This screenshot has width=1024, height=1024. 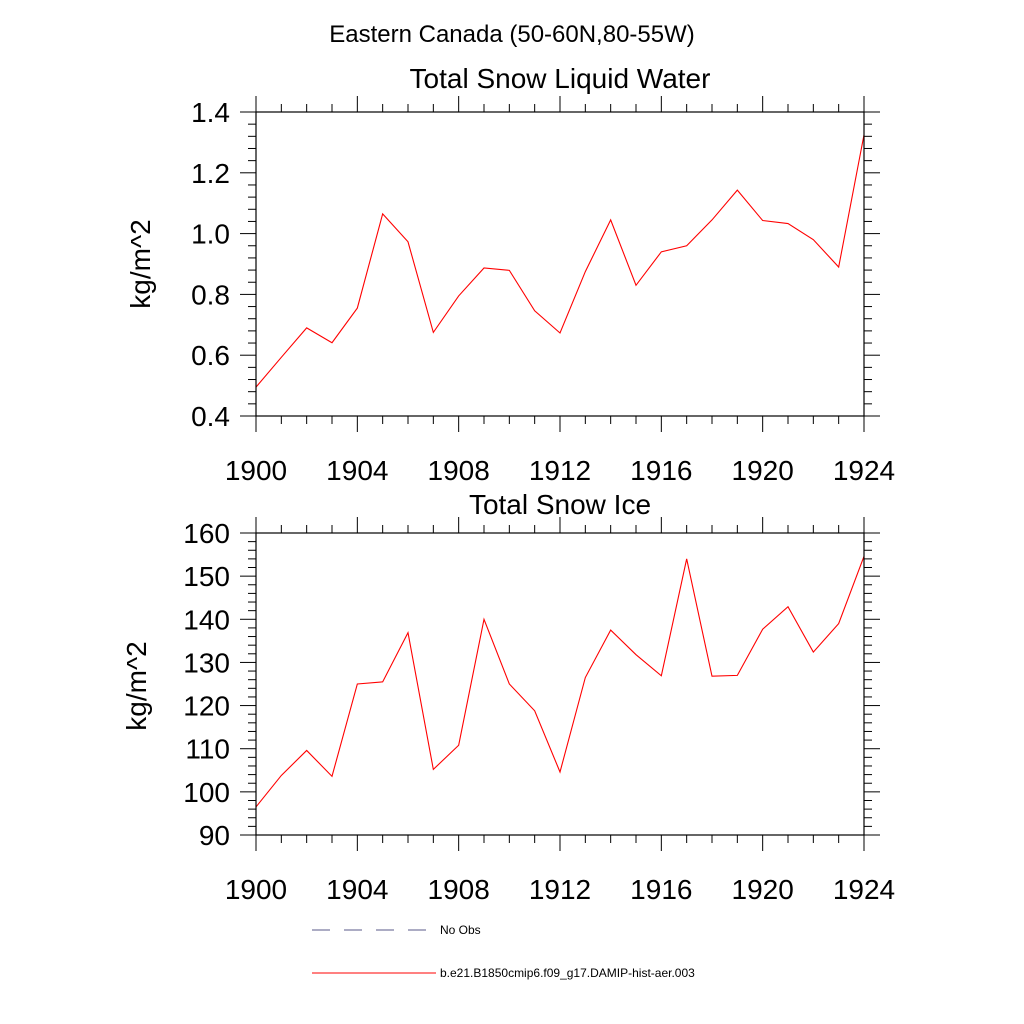 I want to click on y-tick-label: 150, so click(x=206, y=576).